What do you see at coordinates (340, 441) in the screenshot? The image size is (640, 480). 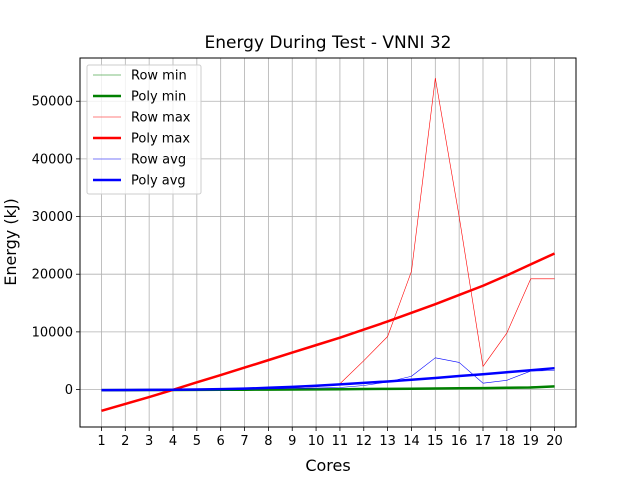 I see `x-tick-label: 11` at bounding box center [340, 441].